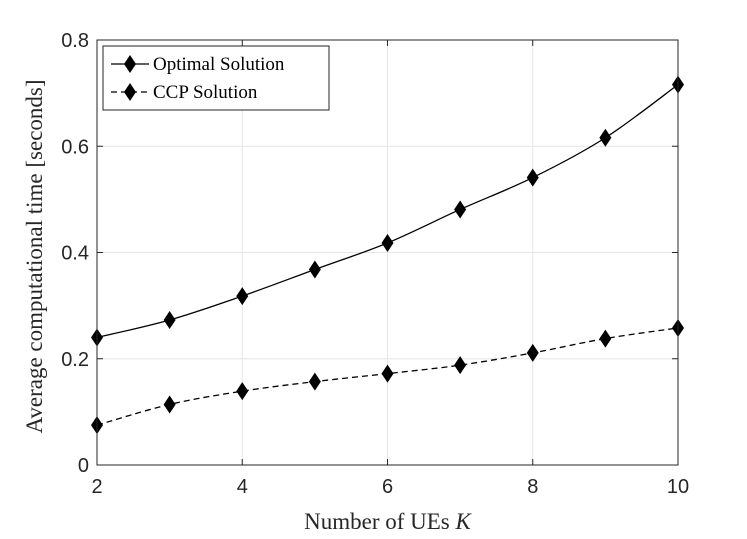  Describe the element at coordinates (75, 41) in the screenshot. I see `y-tick-label: 0.8` at that location.